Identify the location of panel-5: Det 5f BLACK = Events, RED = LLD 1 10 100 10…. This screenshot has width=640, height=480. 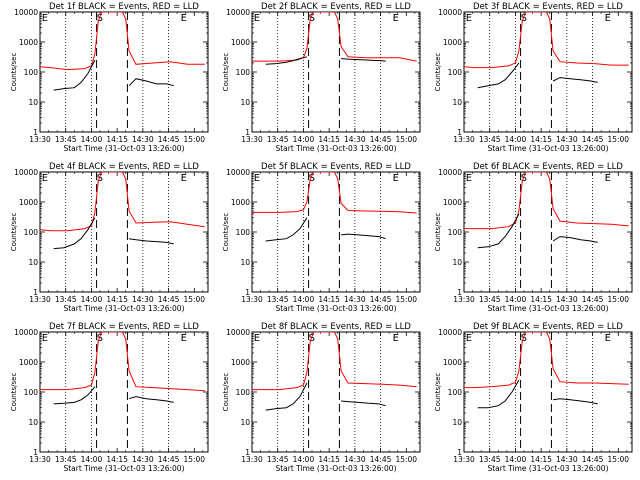
(321, 237).